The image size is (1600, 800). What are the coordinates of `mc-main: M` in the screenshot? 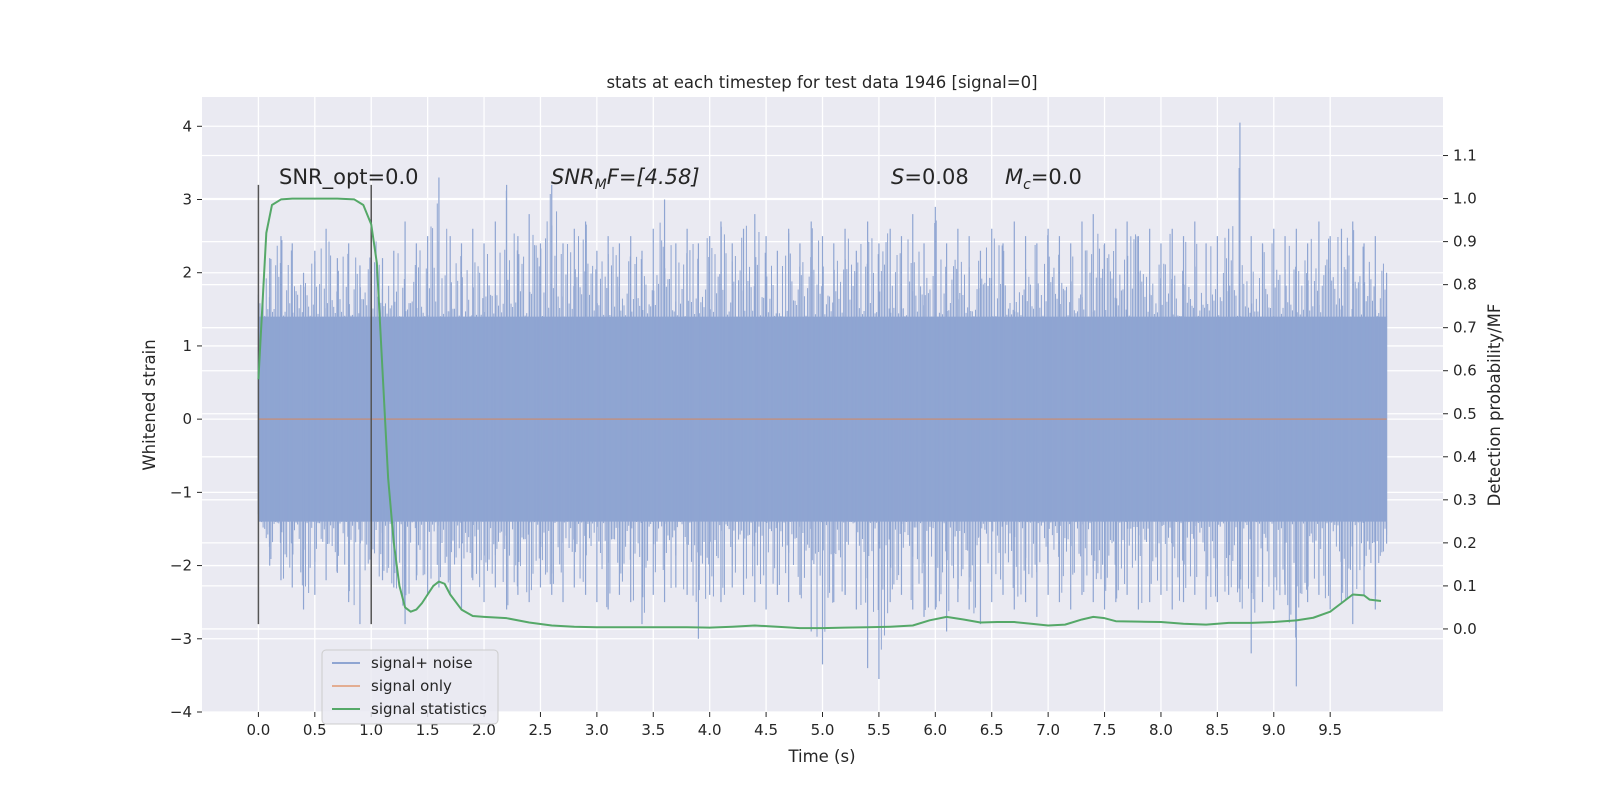 It's located at (1014, 177).